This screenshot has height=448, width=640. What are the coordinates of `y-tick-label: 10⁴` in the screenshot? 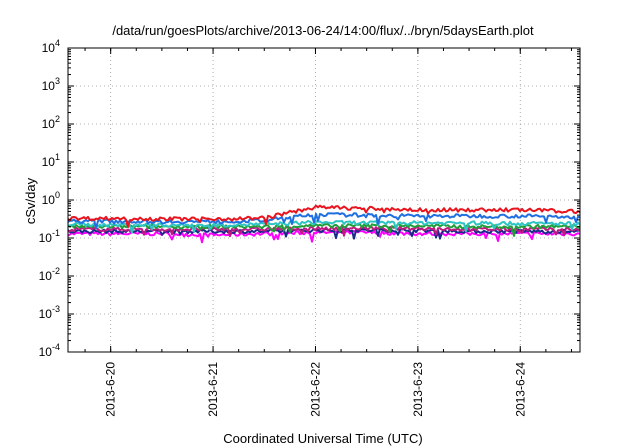 It's located at (51, 46).